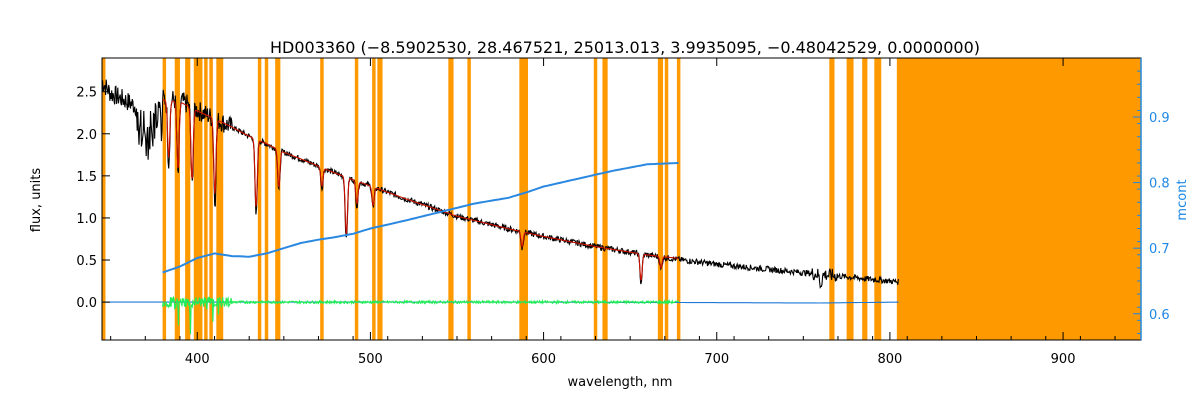  What do you see at coordinates (716, 359) in the screenshot?
I see `x-tick-label: 700` at bounding box center [716, 359].